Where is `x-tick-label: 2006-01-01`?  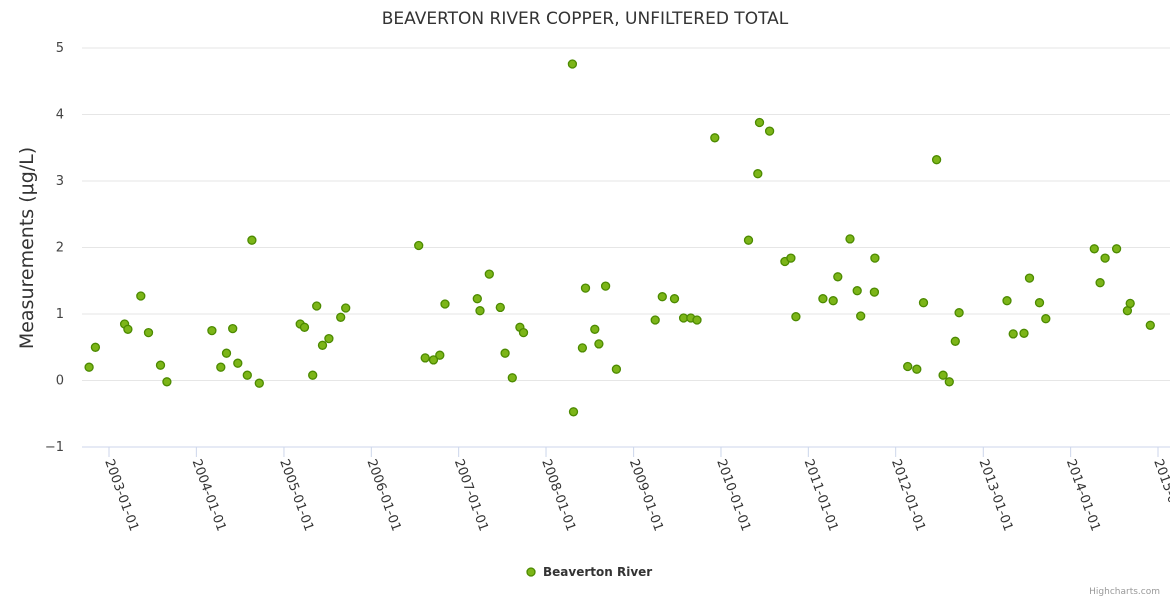 x-tick-label: 2006-01-01 is located at coordinates (384, 495).